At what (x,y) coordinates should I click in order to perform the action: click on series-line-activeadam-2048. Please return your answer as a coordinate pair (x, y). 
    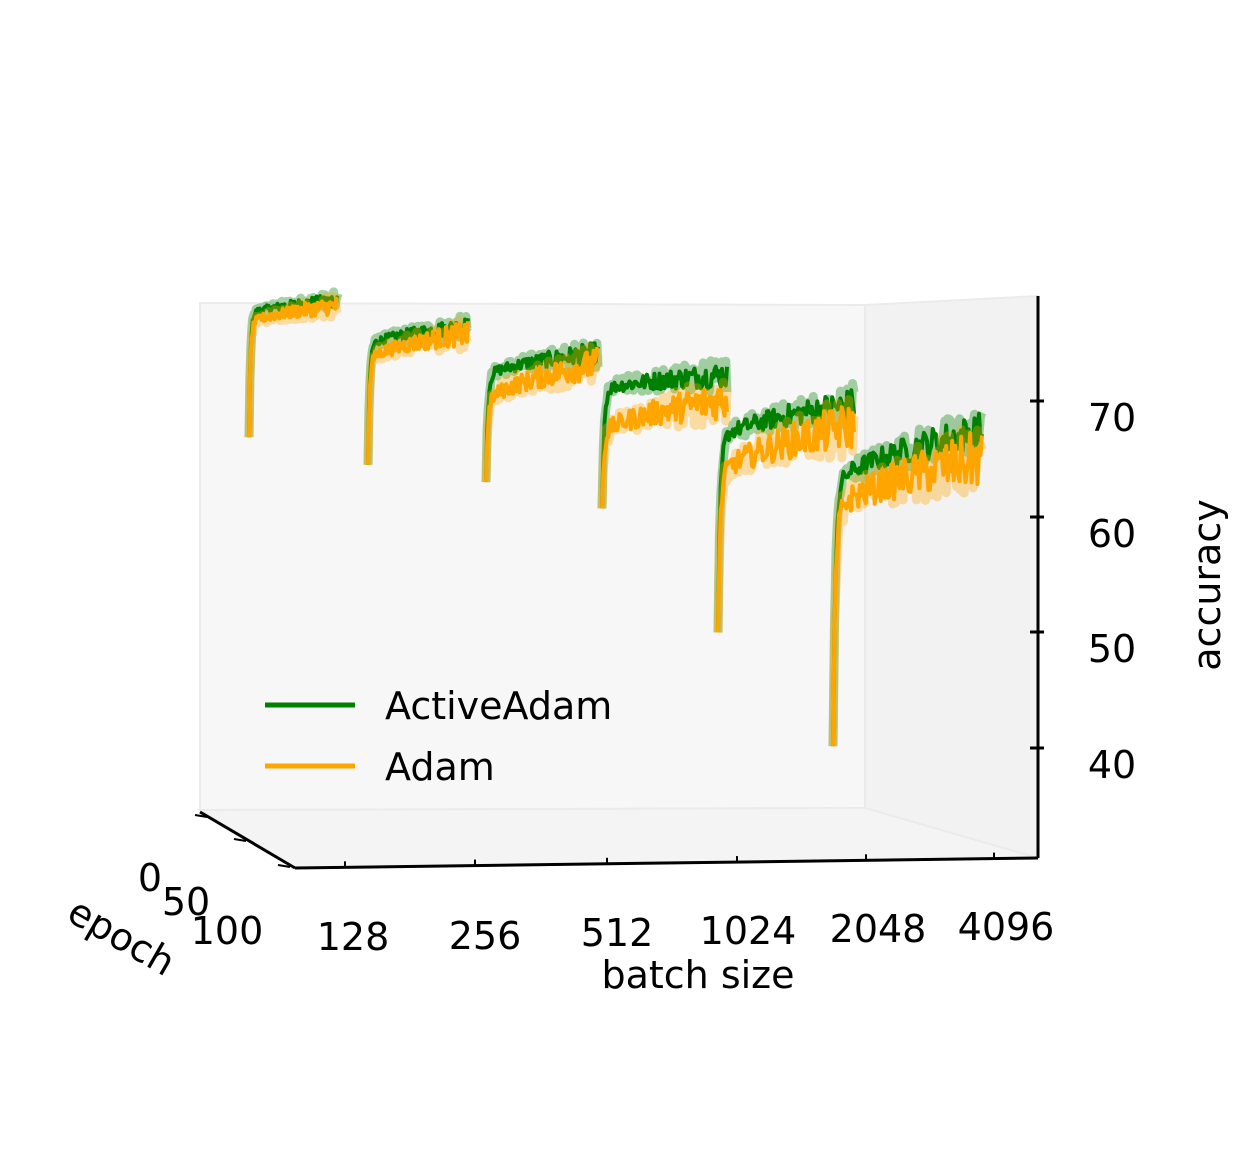
    Looking at the image, I should click on (786, 510).